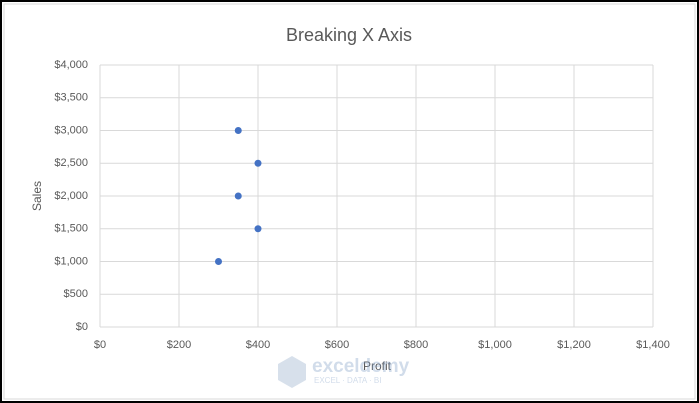 Image resolution: width=699 pixels, height=403 pixels. What do you see at coordinates (76, 294) in the screenshot?
I see `y-tick-label: $500` at bounding box center [76, 294].